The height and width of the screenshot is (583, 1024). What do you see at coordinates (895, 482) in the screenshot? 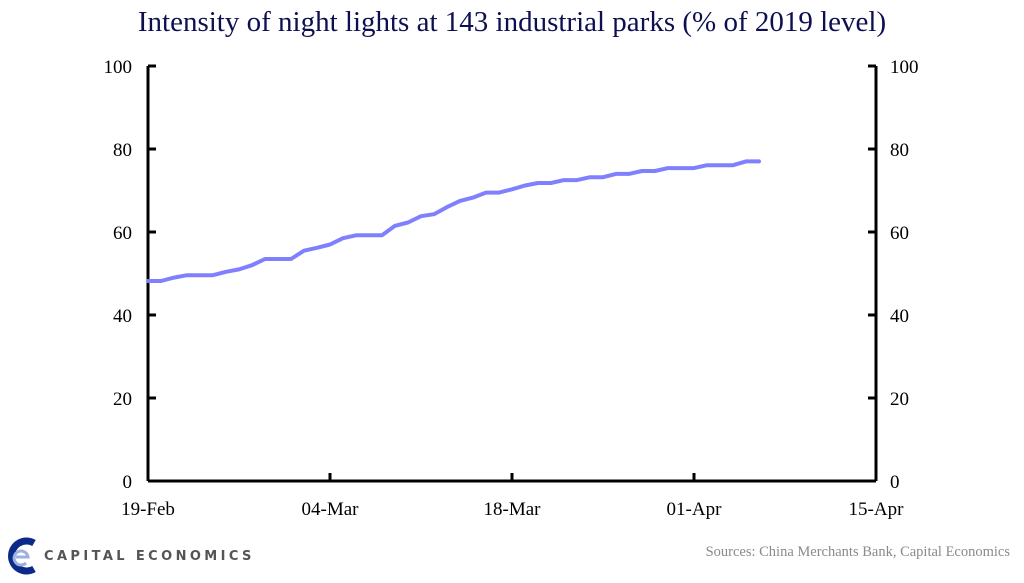
I see `y-tick-label-right: 0` at bounding box center [895, 482].